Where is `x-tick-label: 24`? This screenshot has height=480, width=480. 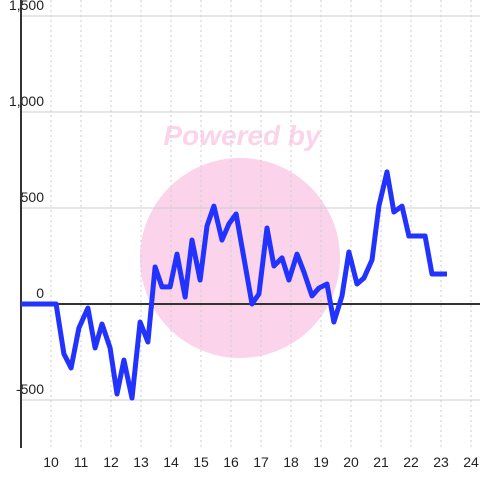
x-tick-label: 24 is located at coordinates (471, 462).